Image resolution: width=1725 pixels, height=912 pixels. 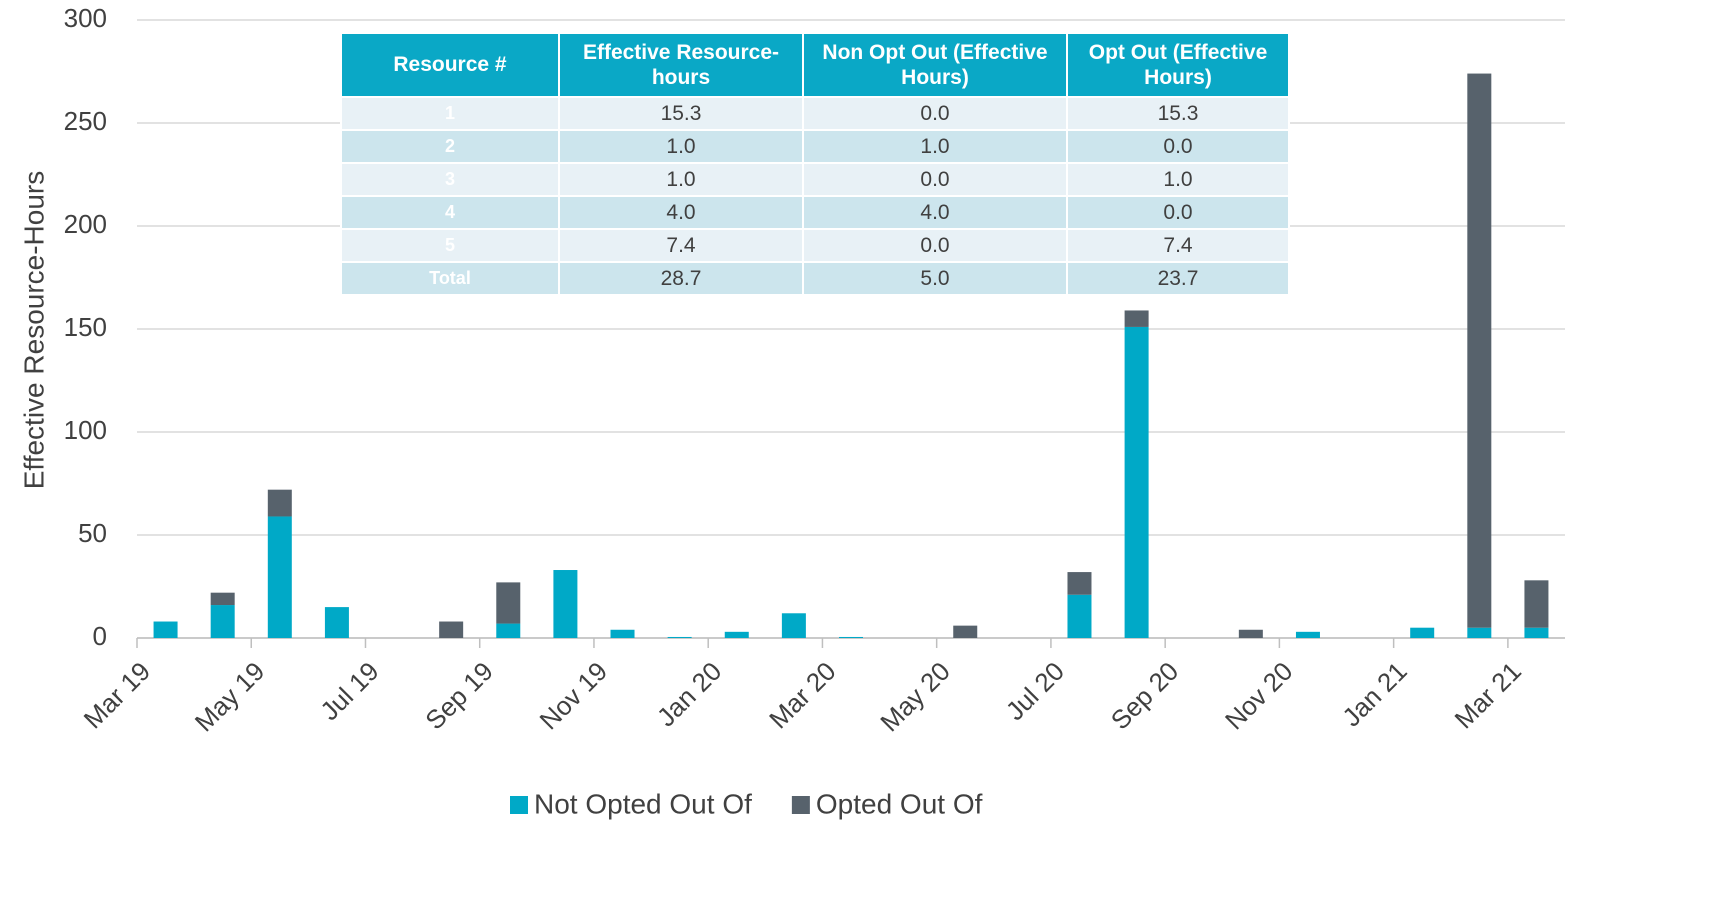 I want to click on table-cell: 5.0, so click(x=935, y=278).